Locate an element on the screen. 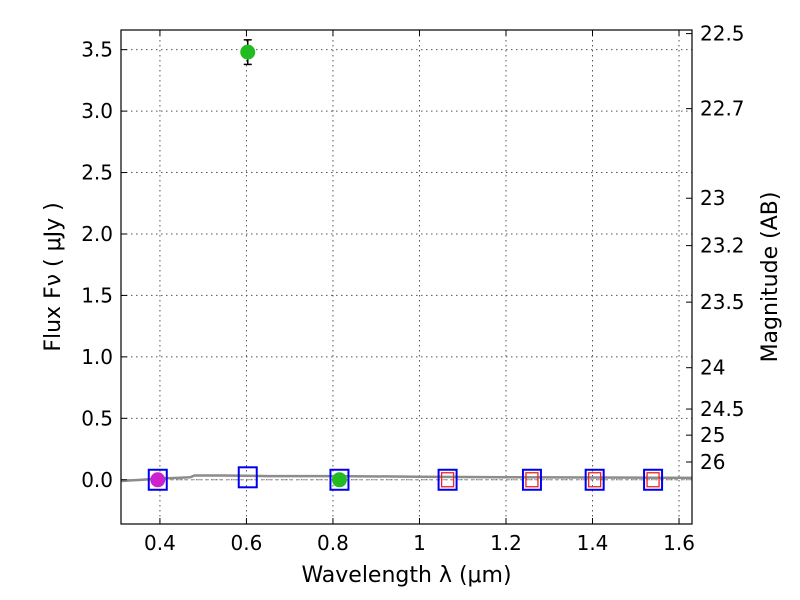  x-tick-label: 1.4 is located at coordinates (593, 543).